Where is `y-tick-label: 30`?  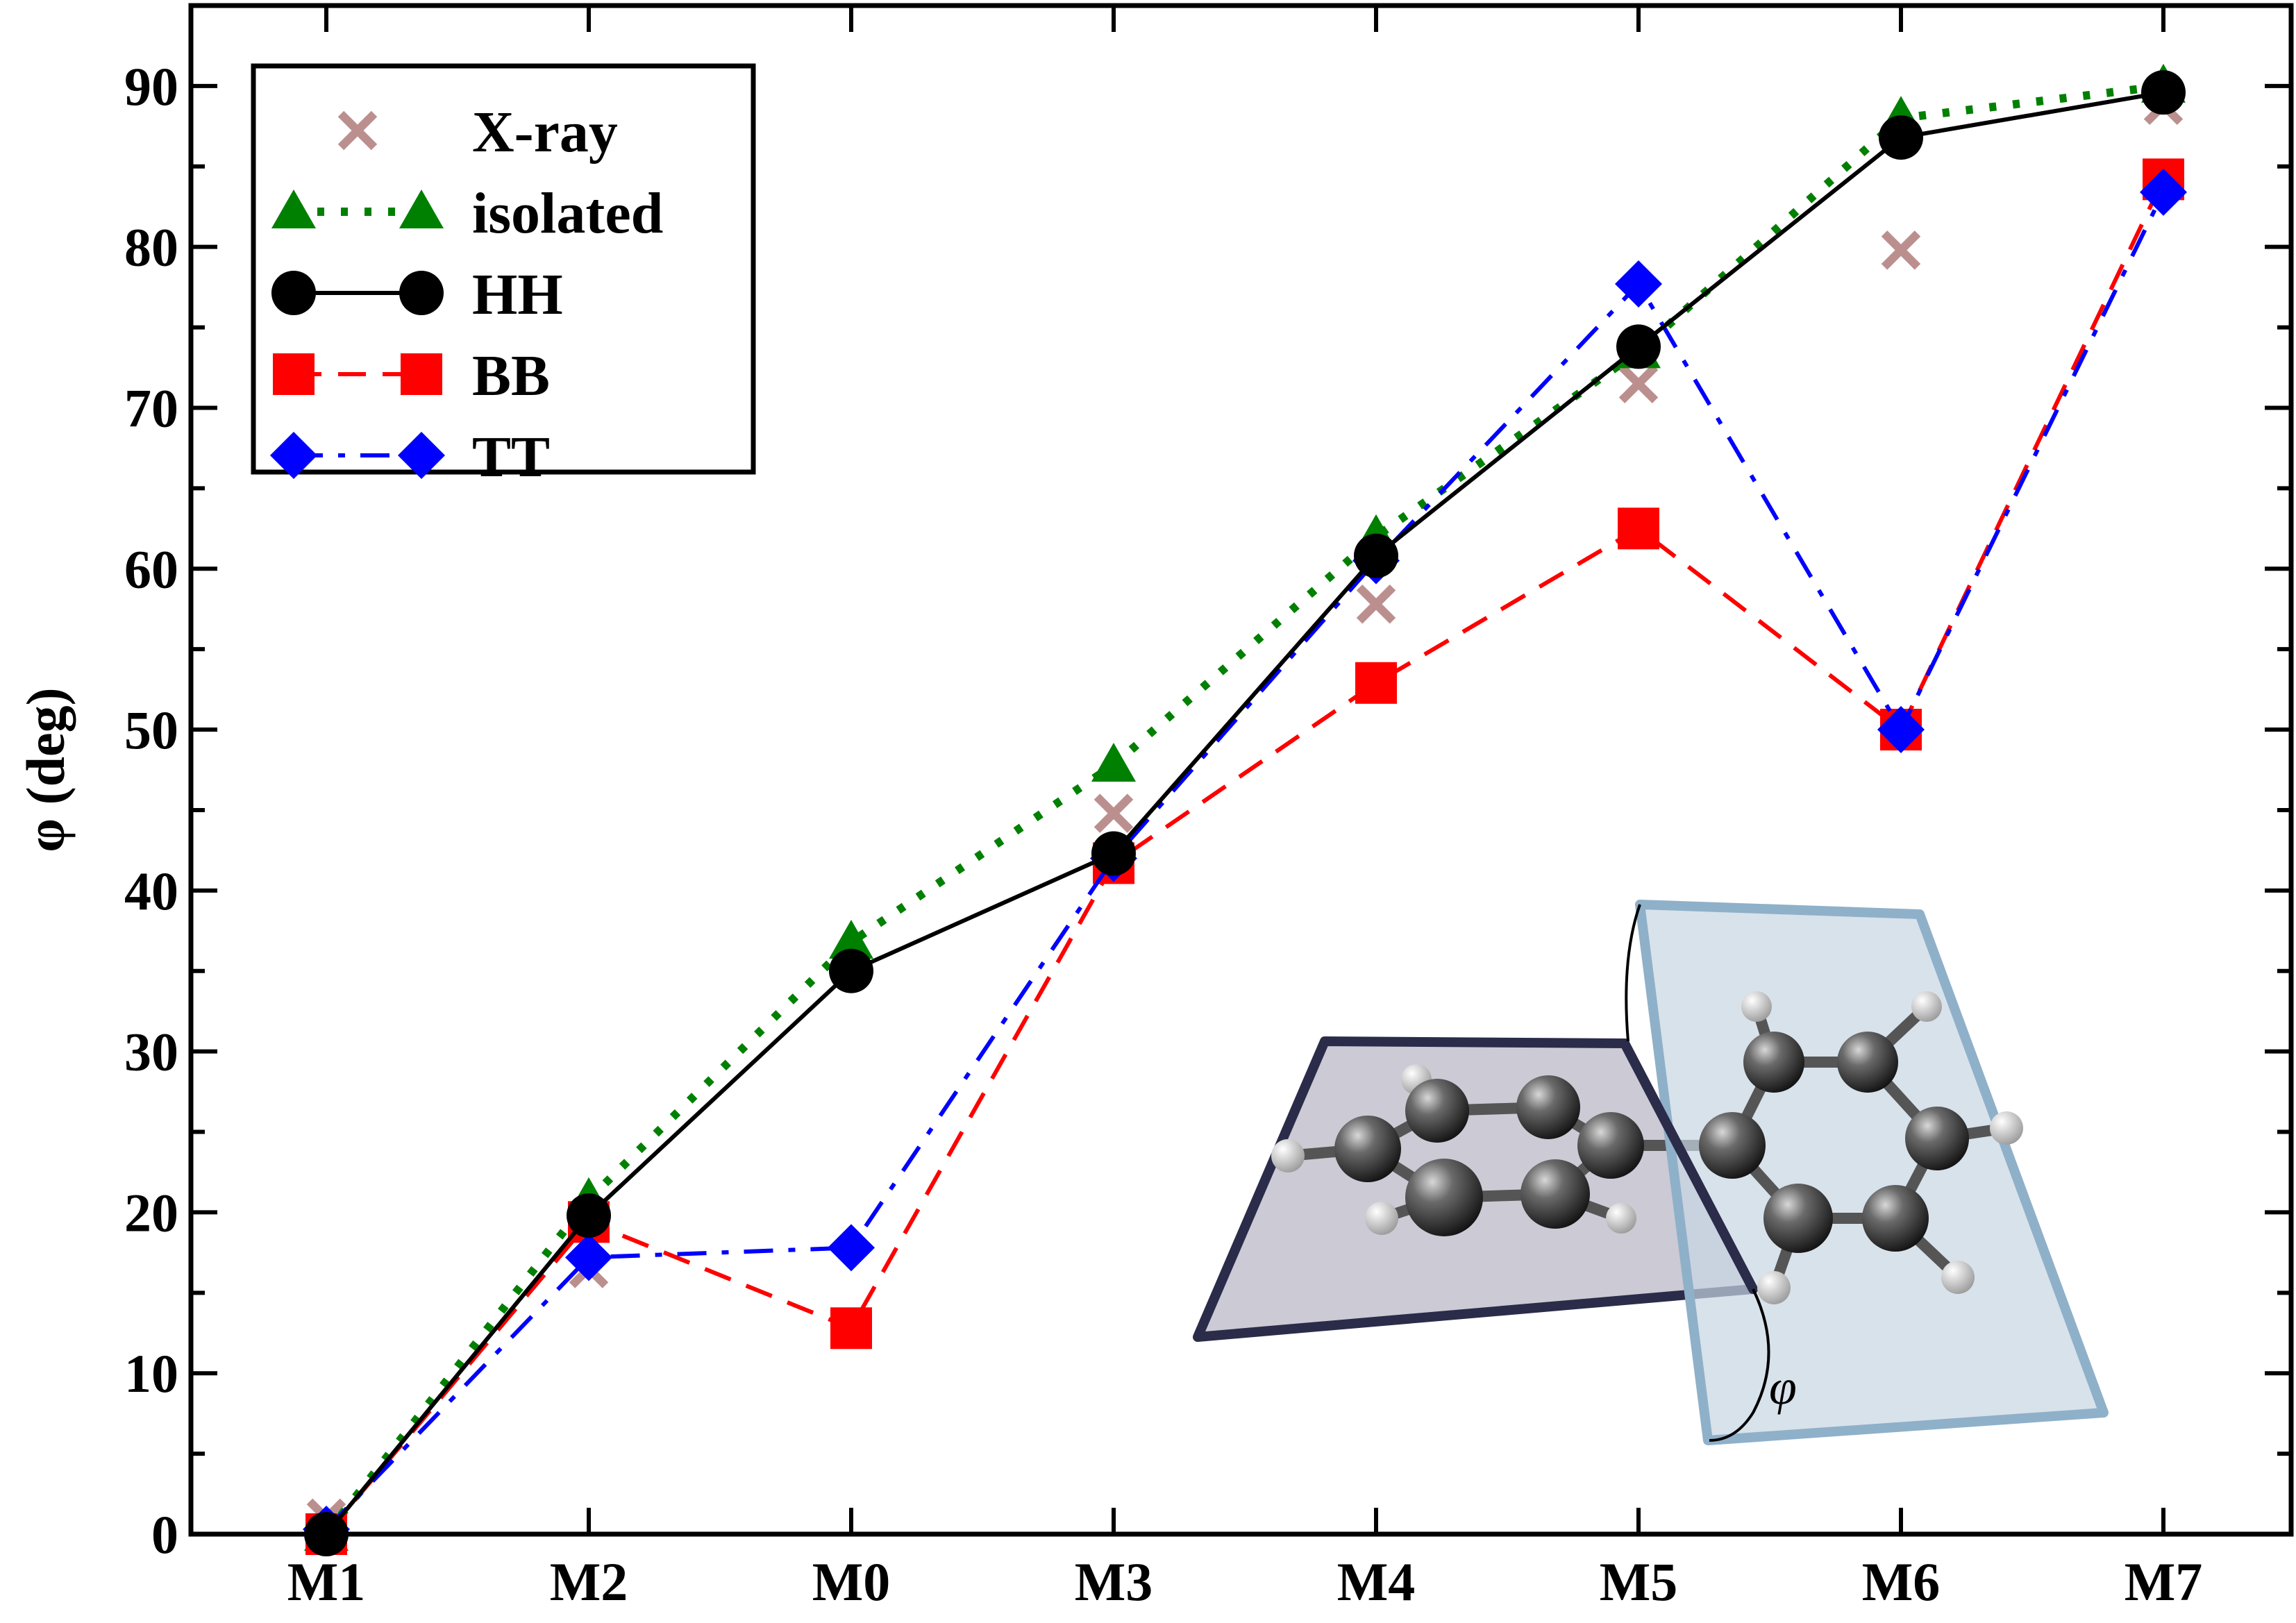
y-tick-label: 30 is located at coordinates (151, 1052).